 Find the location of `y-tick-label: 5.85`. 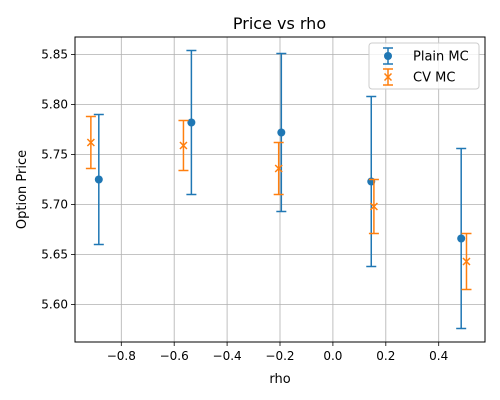

y-tick-label: 5.85 is located at coordinates (54, 55).